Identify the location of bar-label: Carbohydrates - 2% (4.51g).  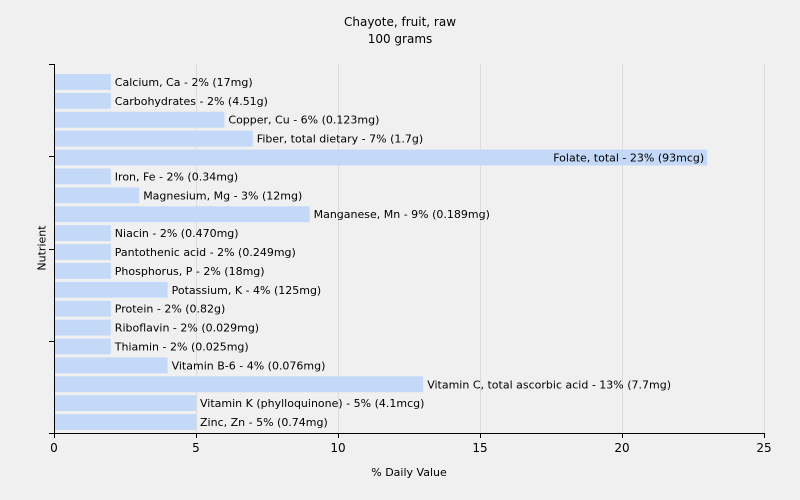
(191, 101).